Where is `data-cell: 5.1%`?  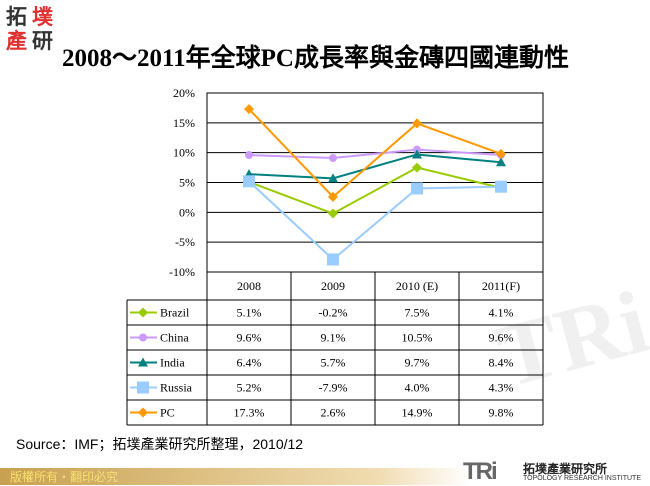
data-cell: 5.1% is located at coordinates (249, 313).